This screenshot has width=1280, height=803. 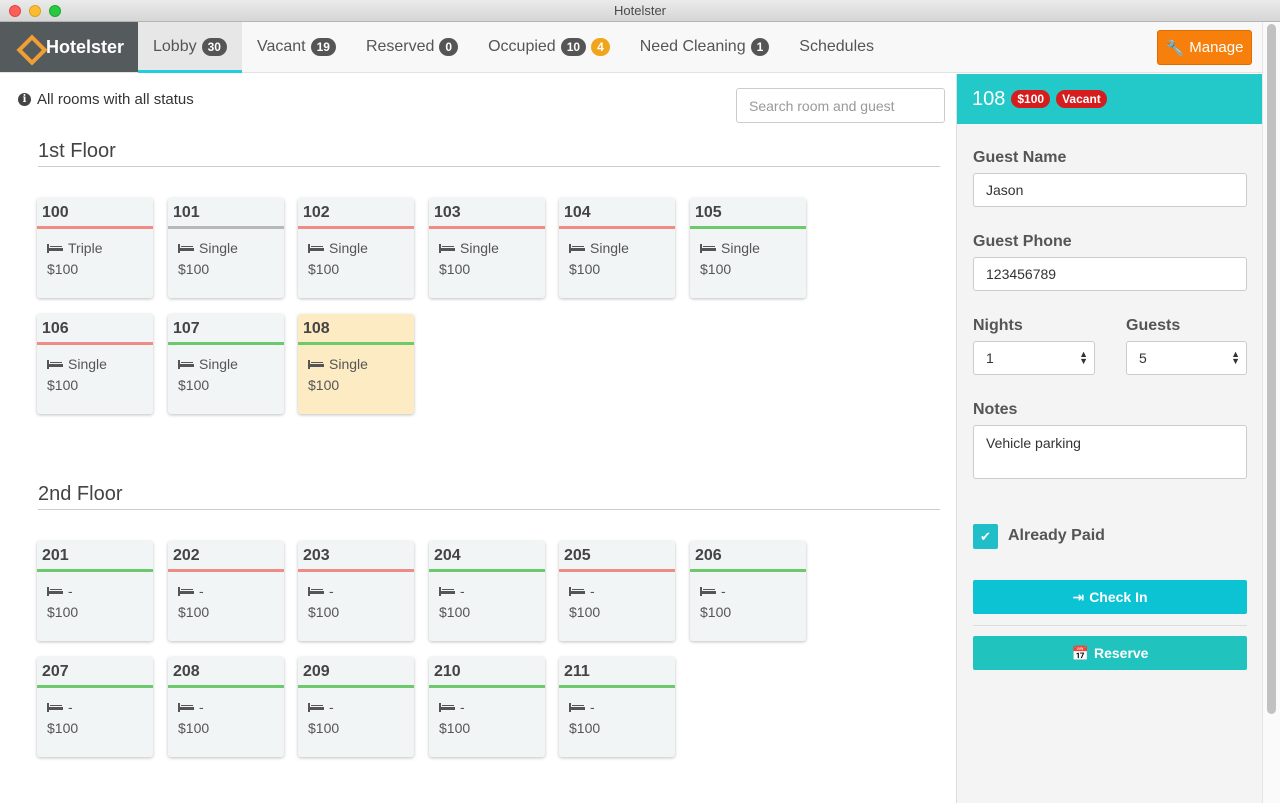 I want to click on room-card: 207 - $100, so click(x=95, y=707).